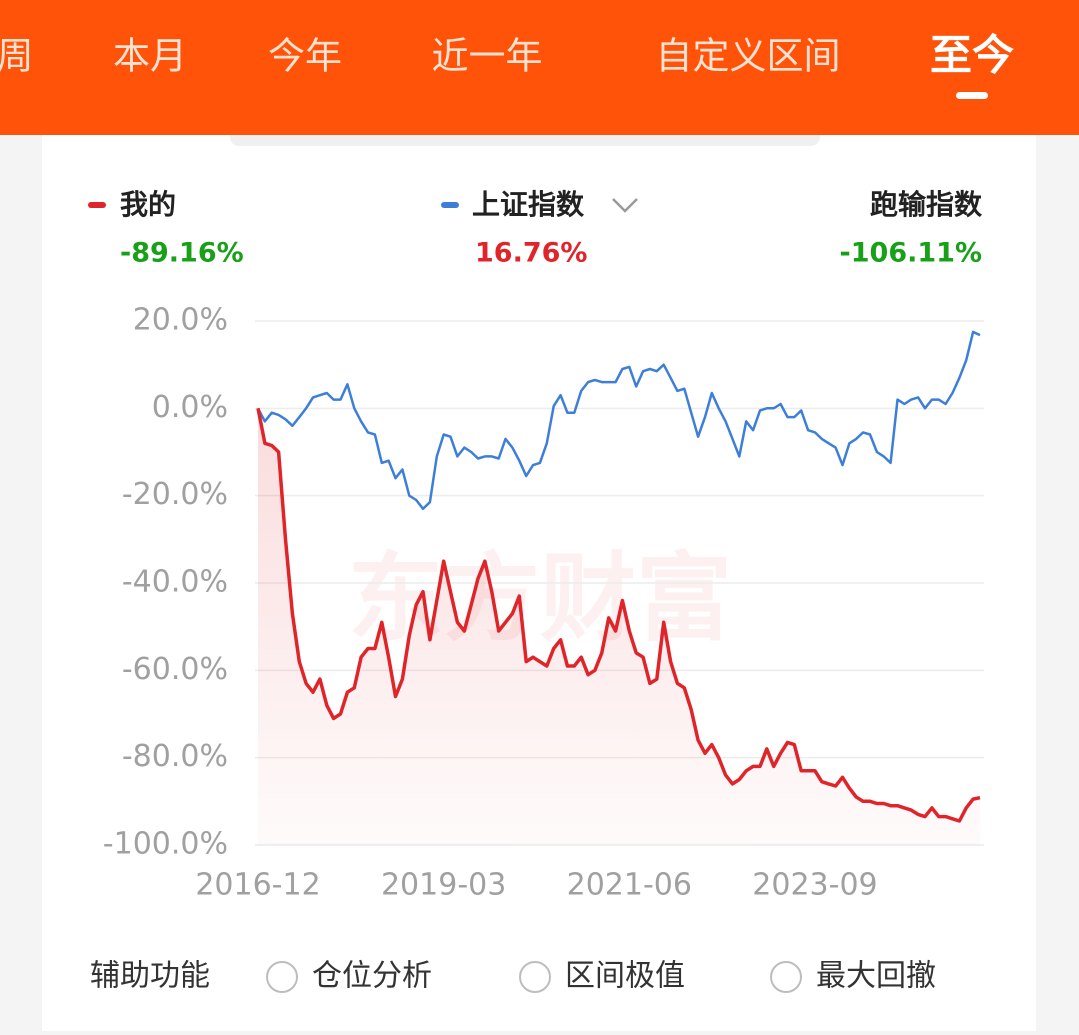 This screenshot has height=1035, width=1079. Describe the element at coordinates (175, 494) in the screenshot. I see `y-tick-label: -20.0%` at that location.